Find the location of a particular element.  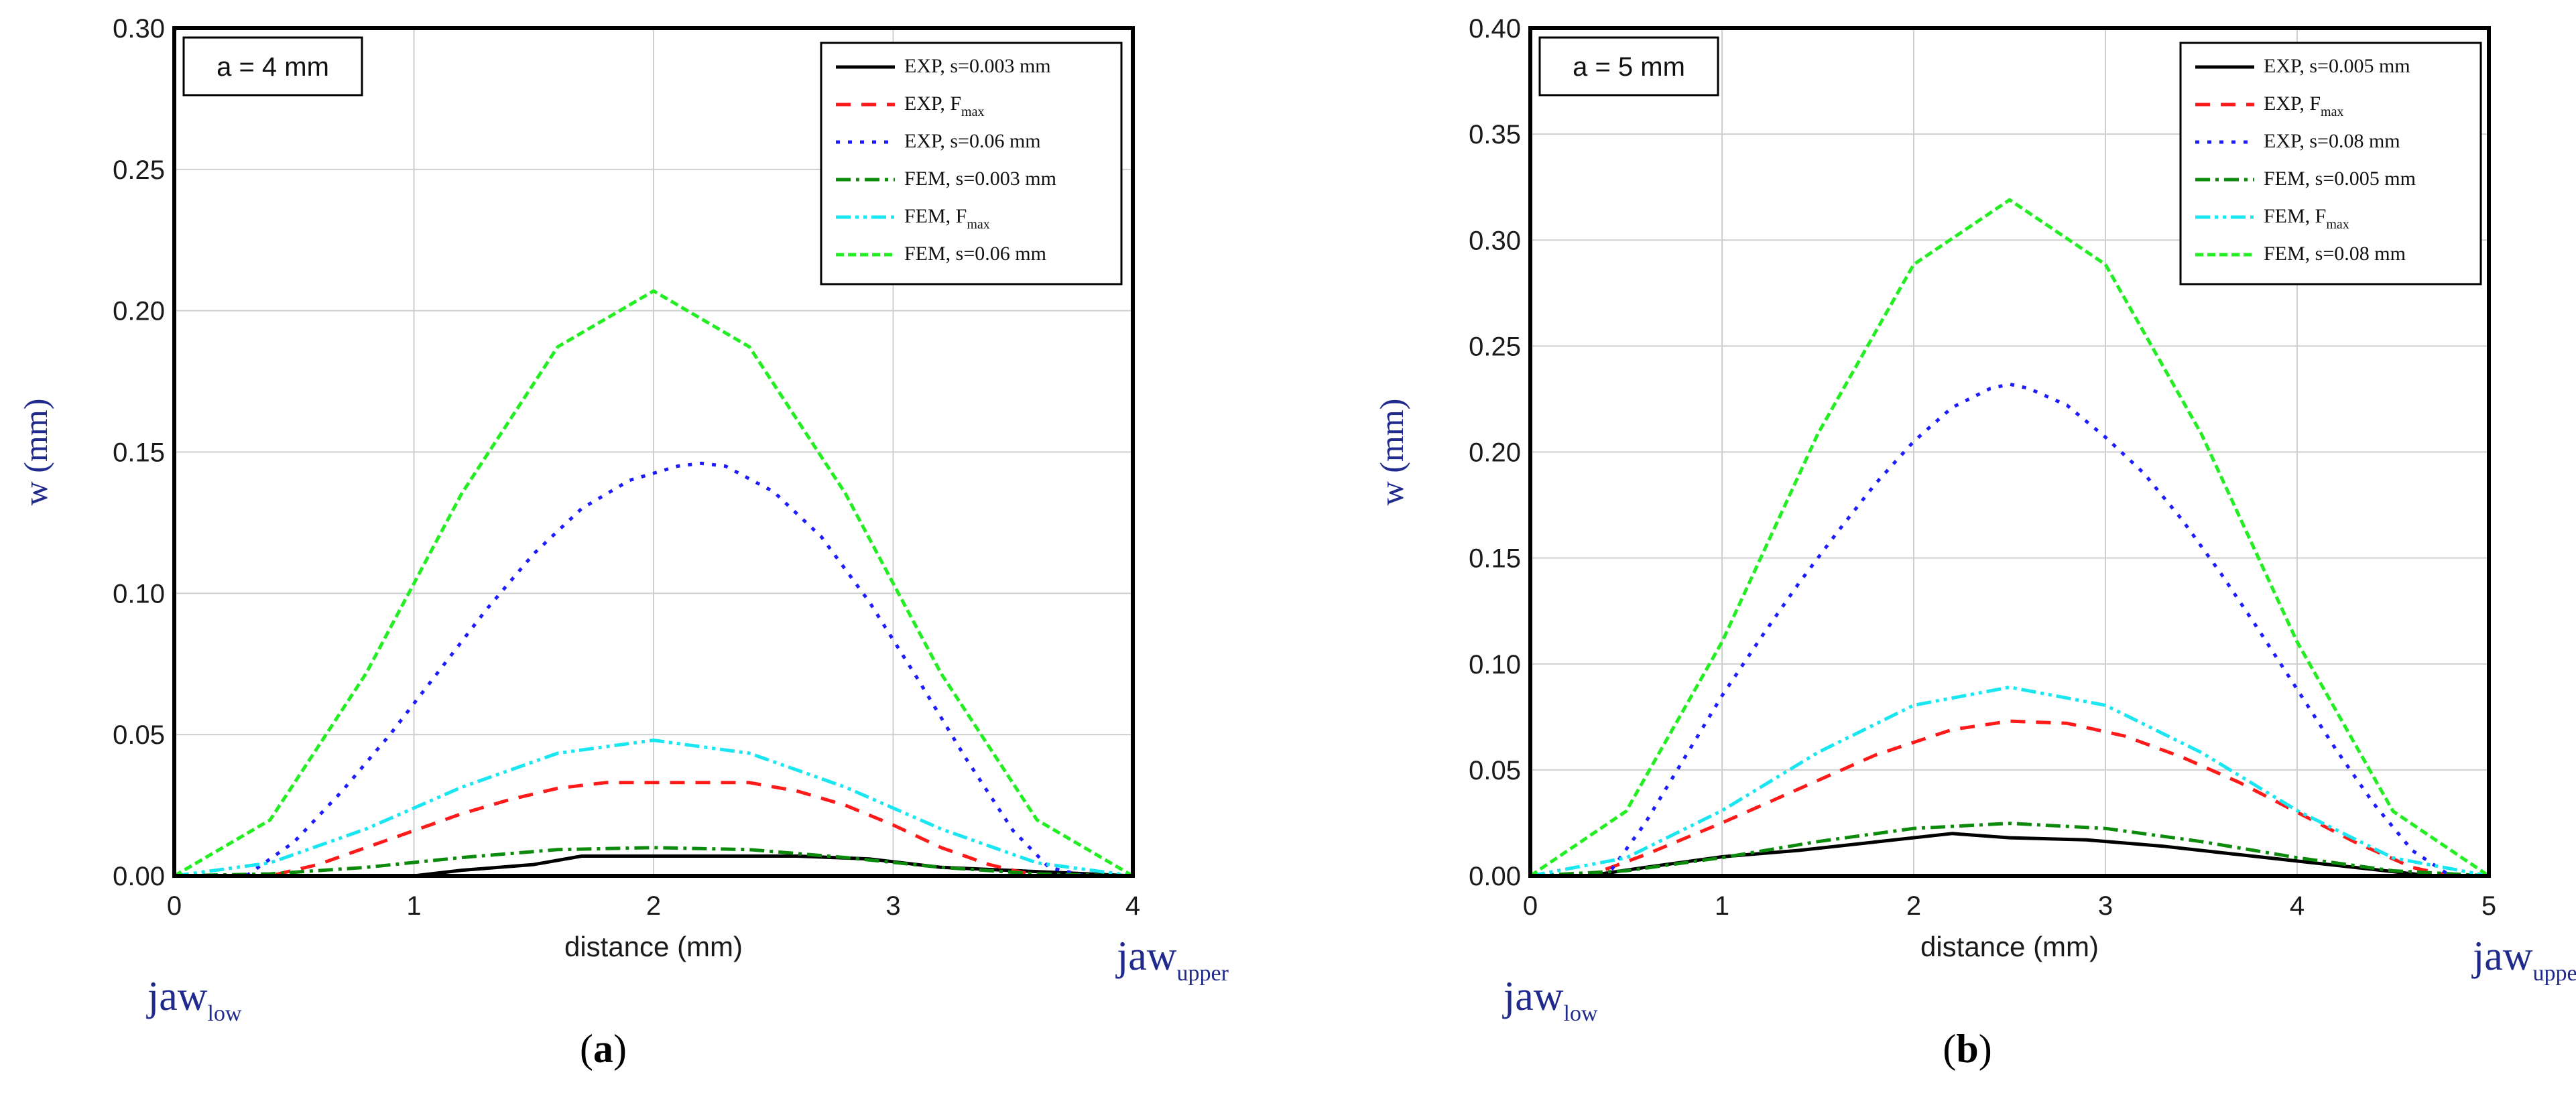

legend-label-5: FEM, s=0.06 mm is located at coordinates (975, 254).